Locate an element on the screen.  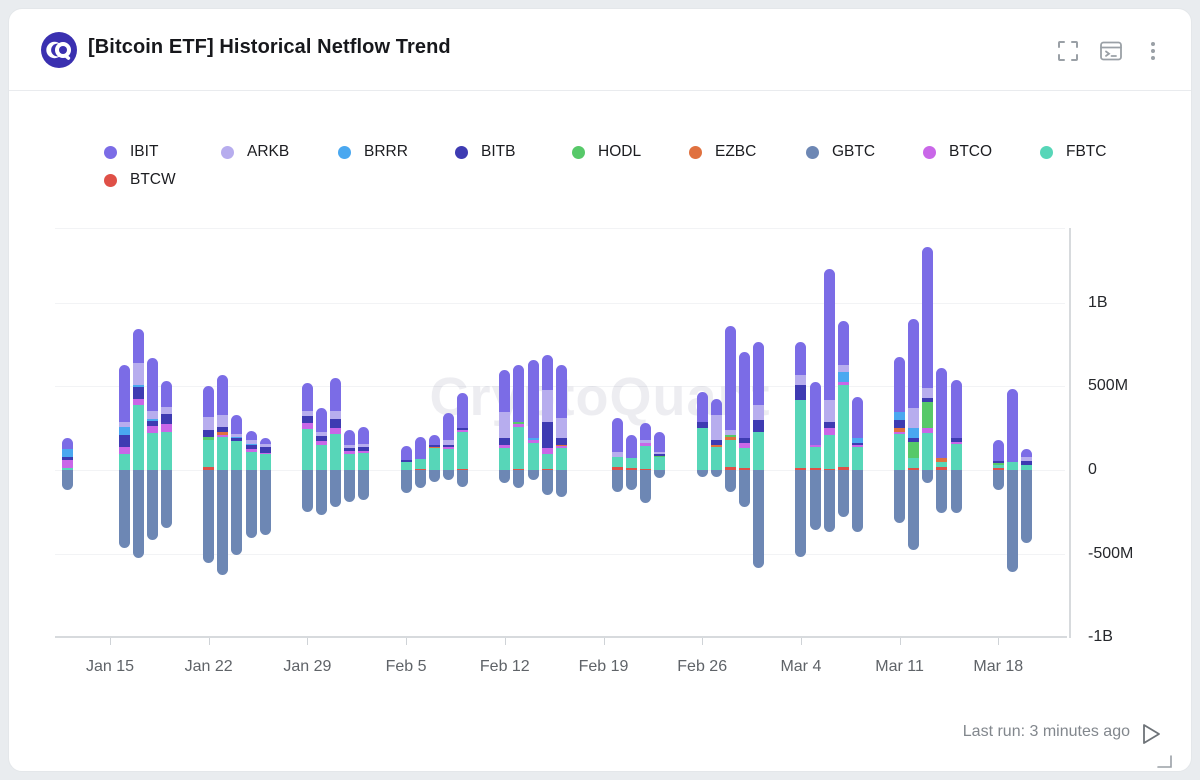
bar-mar-5-gbtc is located at coordinates (815, 500).